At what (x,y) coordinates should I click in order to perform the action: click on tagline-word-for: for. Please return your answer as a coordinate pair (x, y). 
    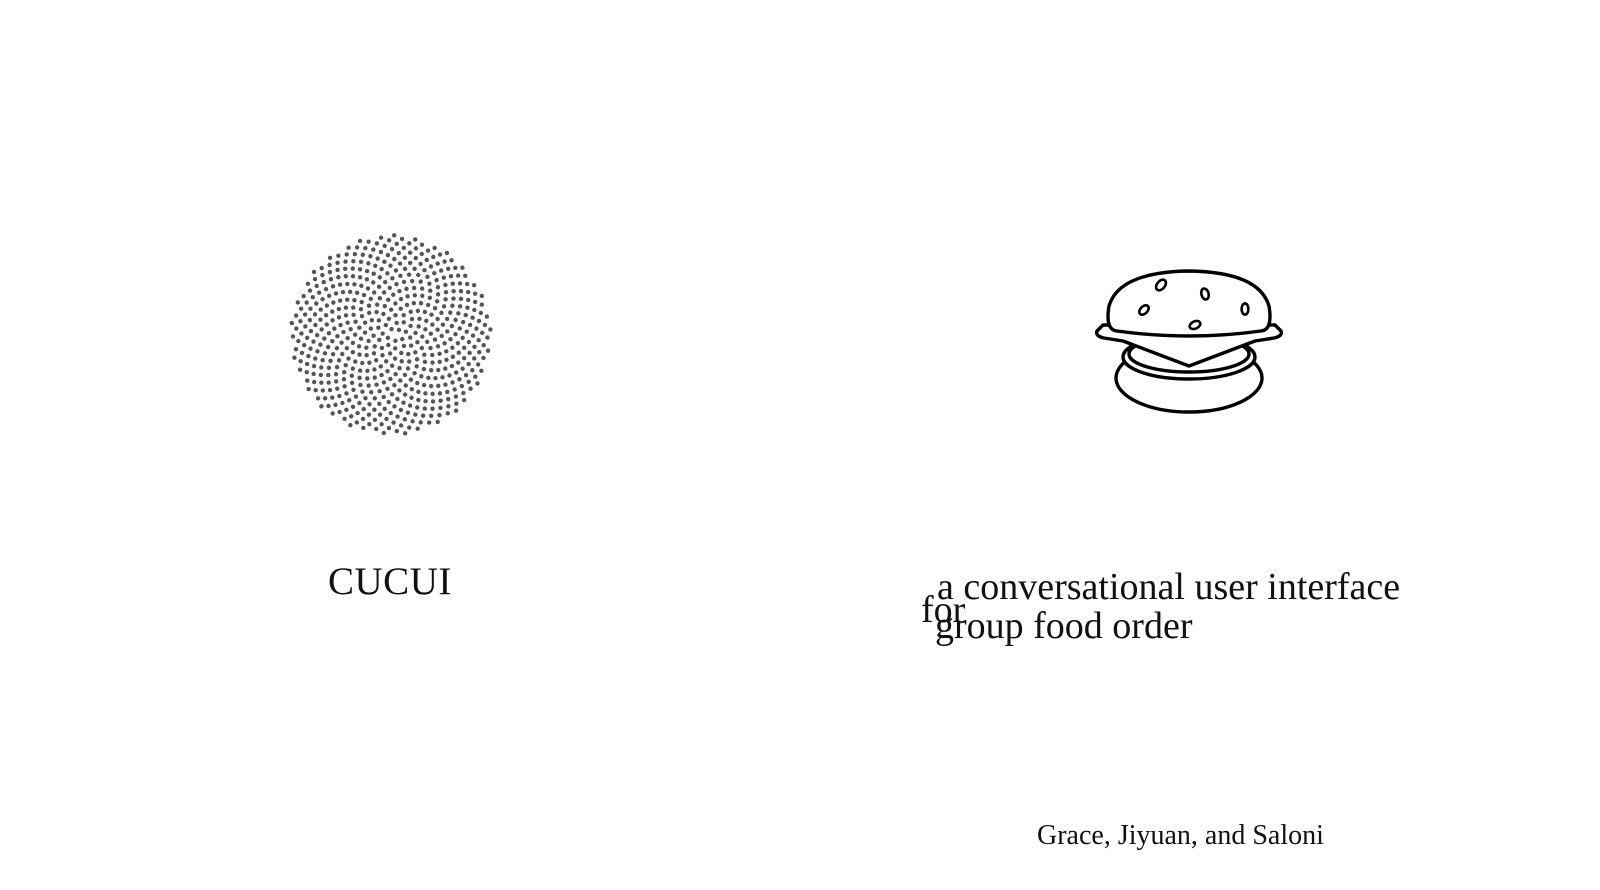
    Looking at the image, I should click on (943, 610).